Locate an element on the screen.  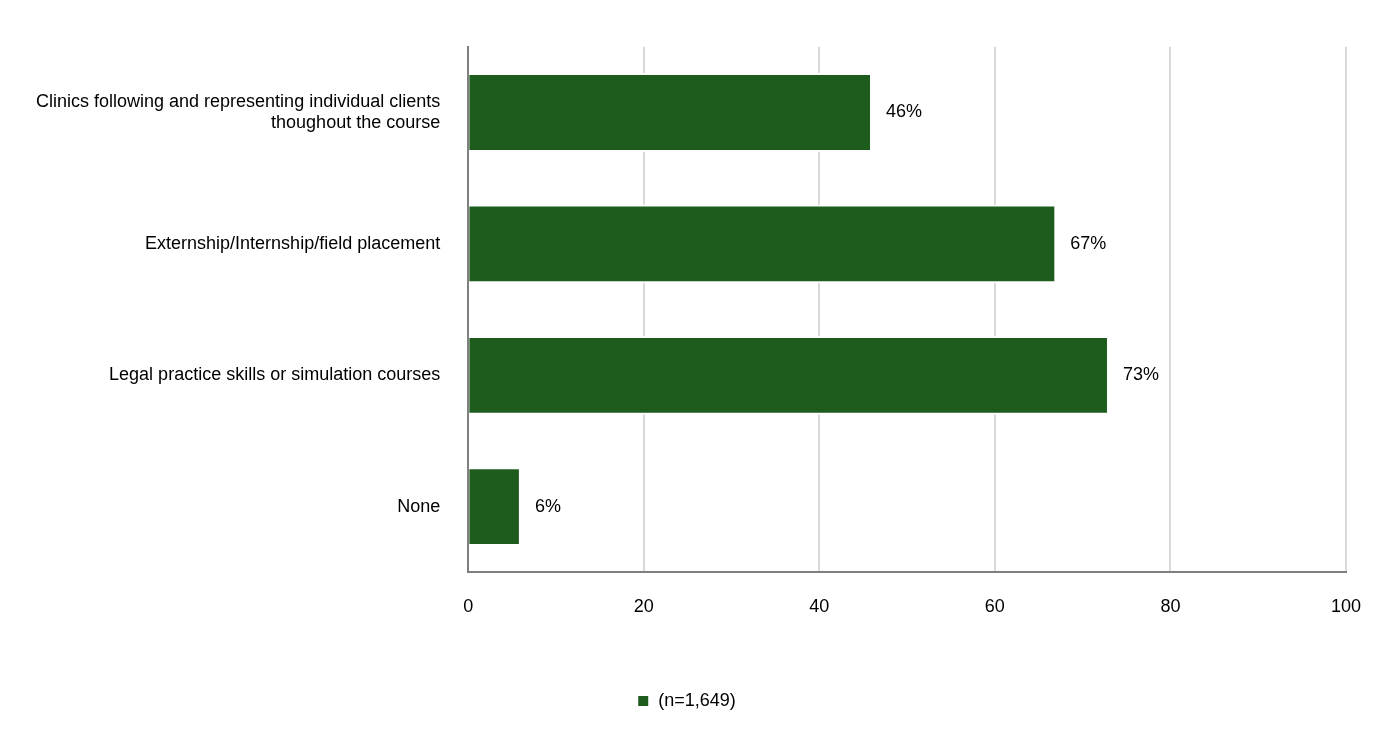
legend-label: (n=1,649) is located at coordinates (697, 699).